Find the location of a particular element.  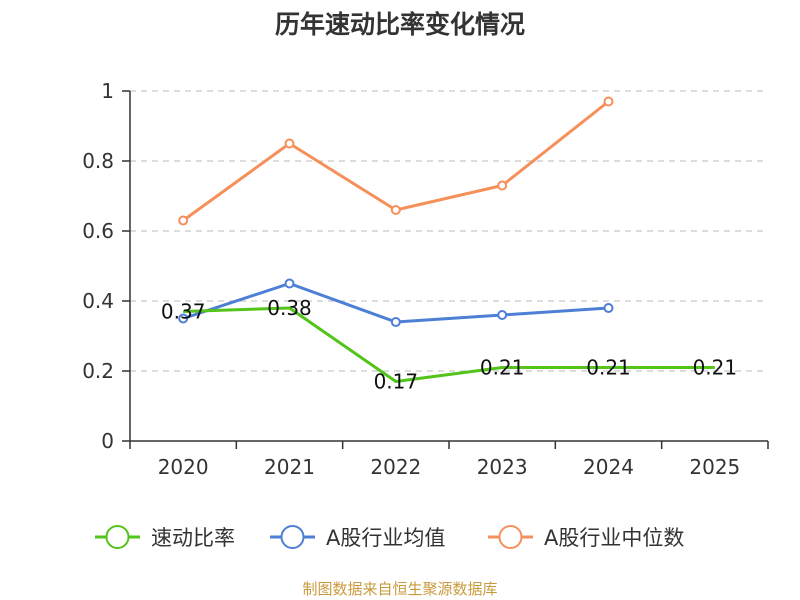

y-tick-label: 0.6 is located at coordinates (98, 231).